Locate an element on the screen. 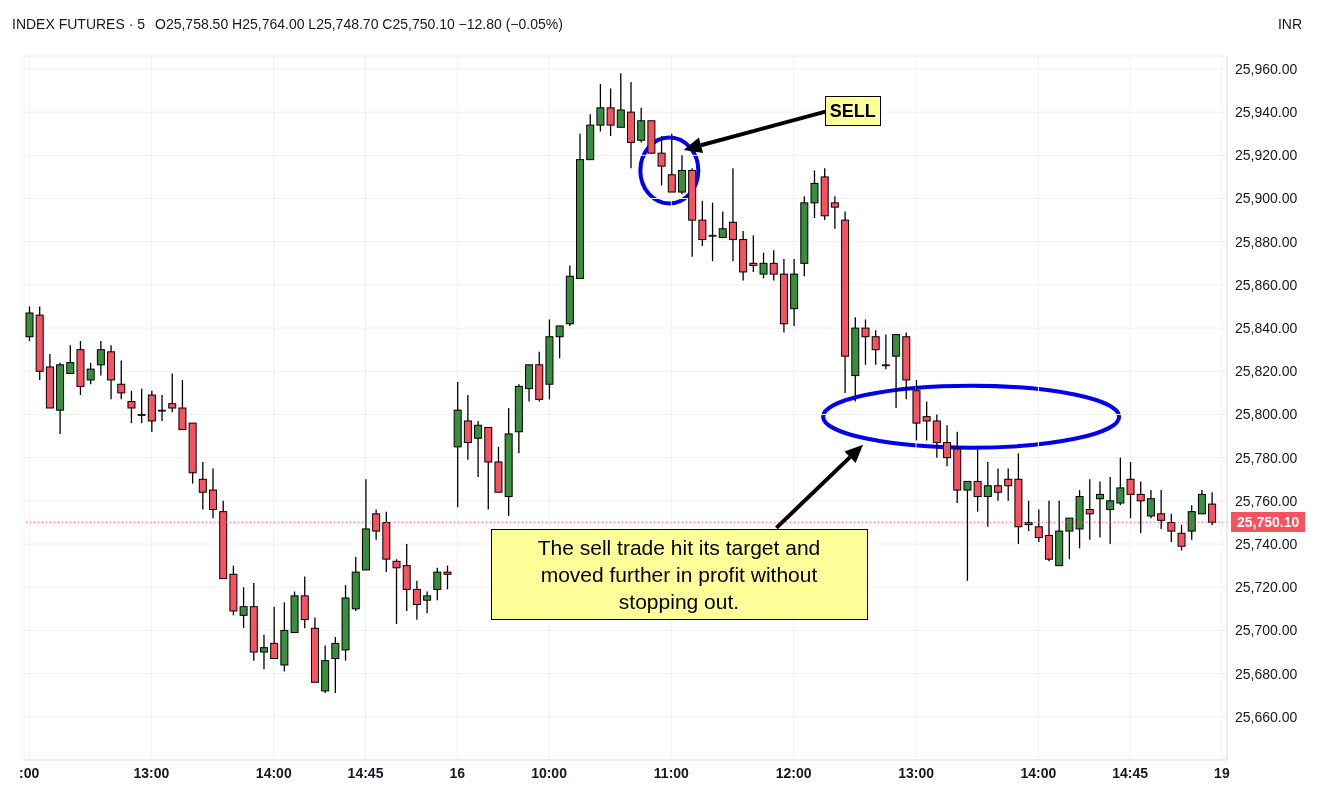  y-tick-label: 25,920.00 is located at coordinates (1266, 155).